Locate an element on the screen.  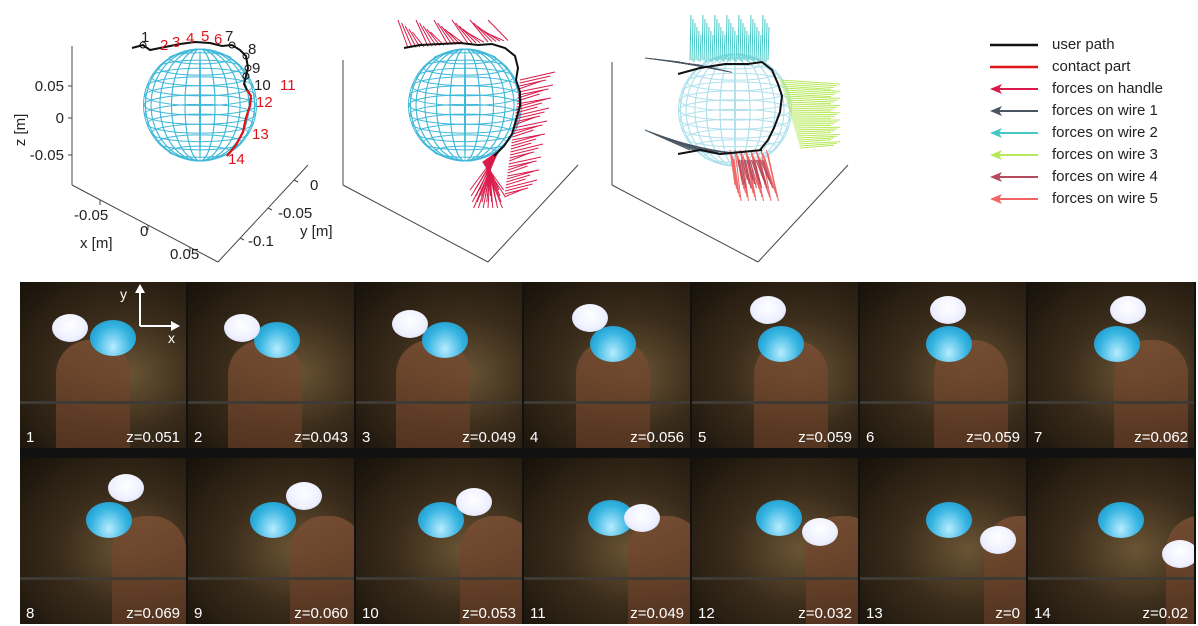
legend-label: user path is located at coordinates (1083, 44).